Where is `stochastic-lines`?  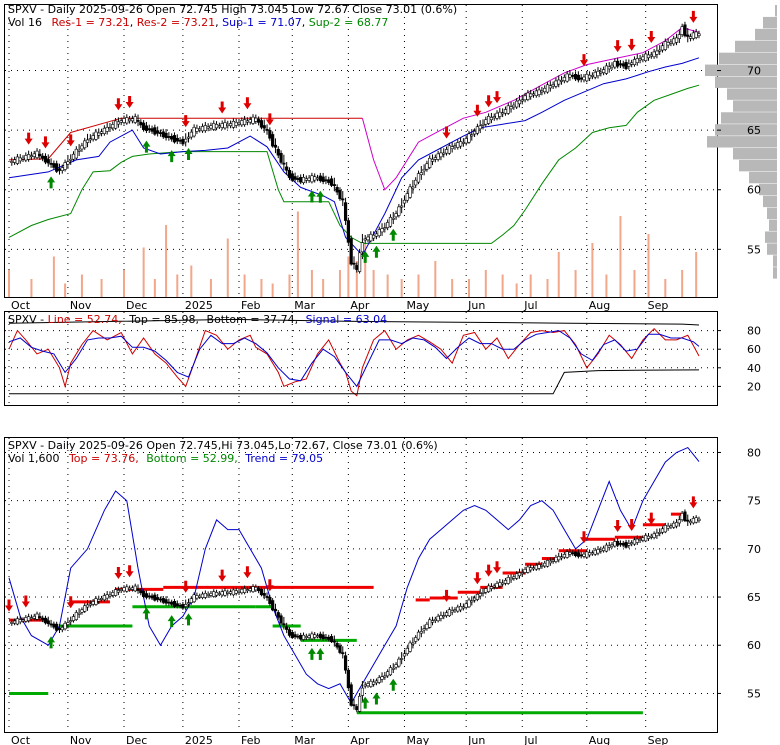
stochastic-lines is located at coordinates (354, 357).